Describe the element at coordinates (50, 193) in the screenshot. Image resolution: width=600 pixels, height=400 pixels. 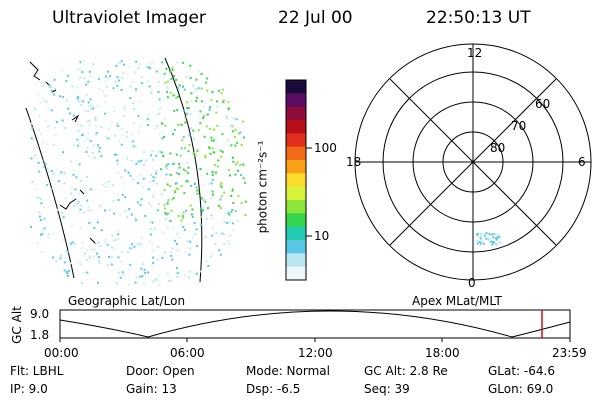
I see `coastline-left` at that location.